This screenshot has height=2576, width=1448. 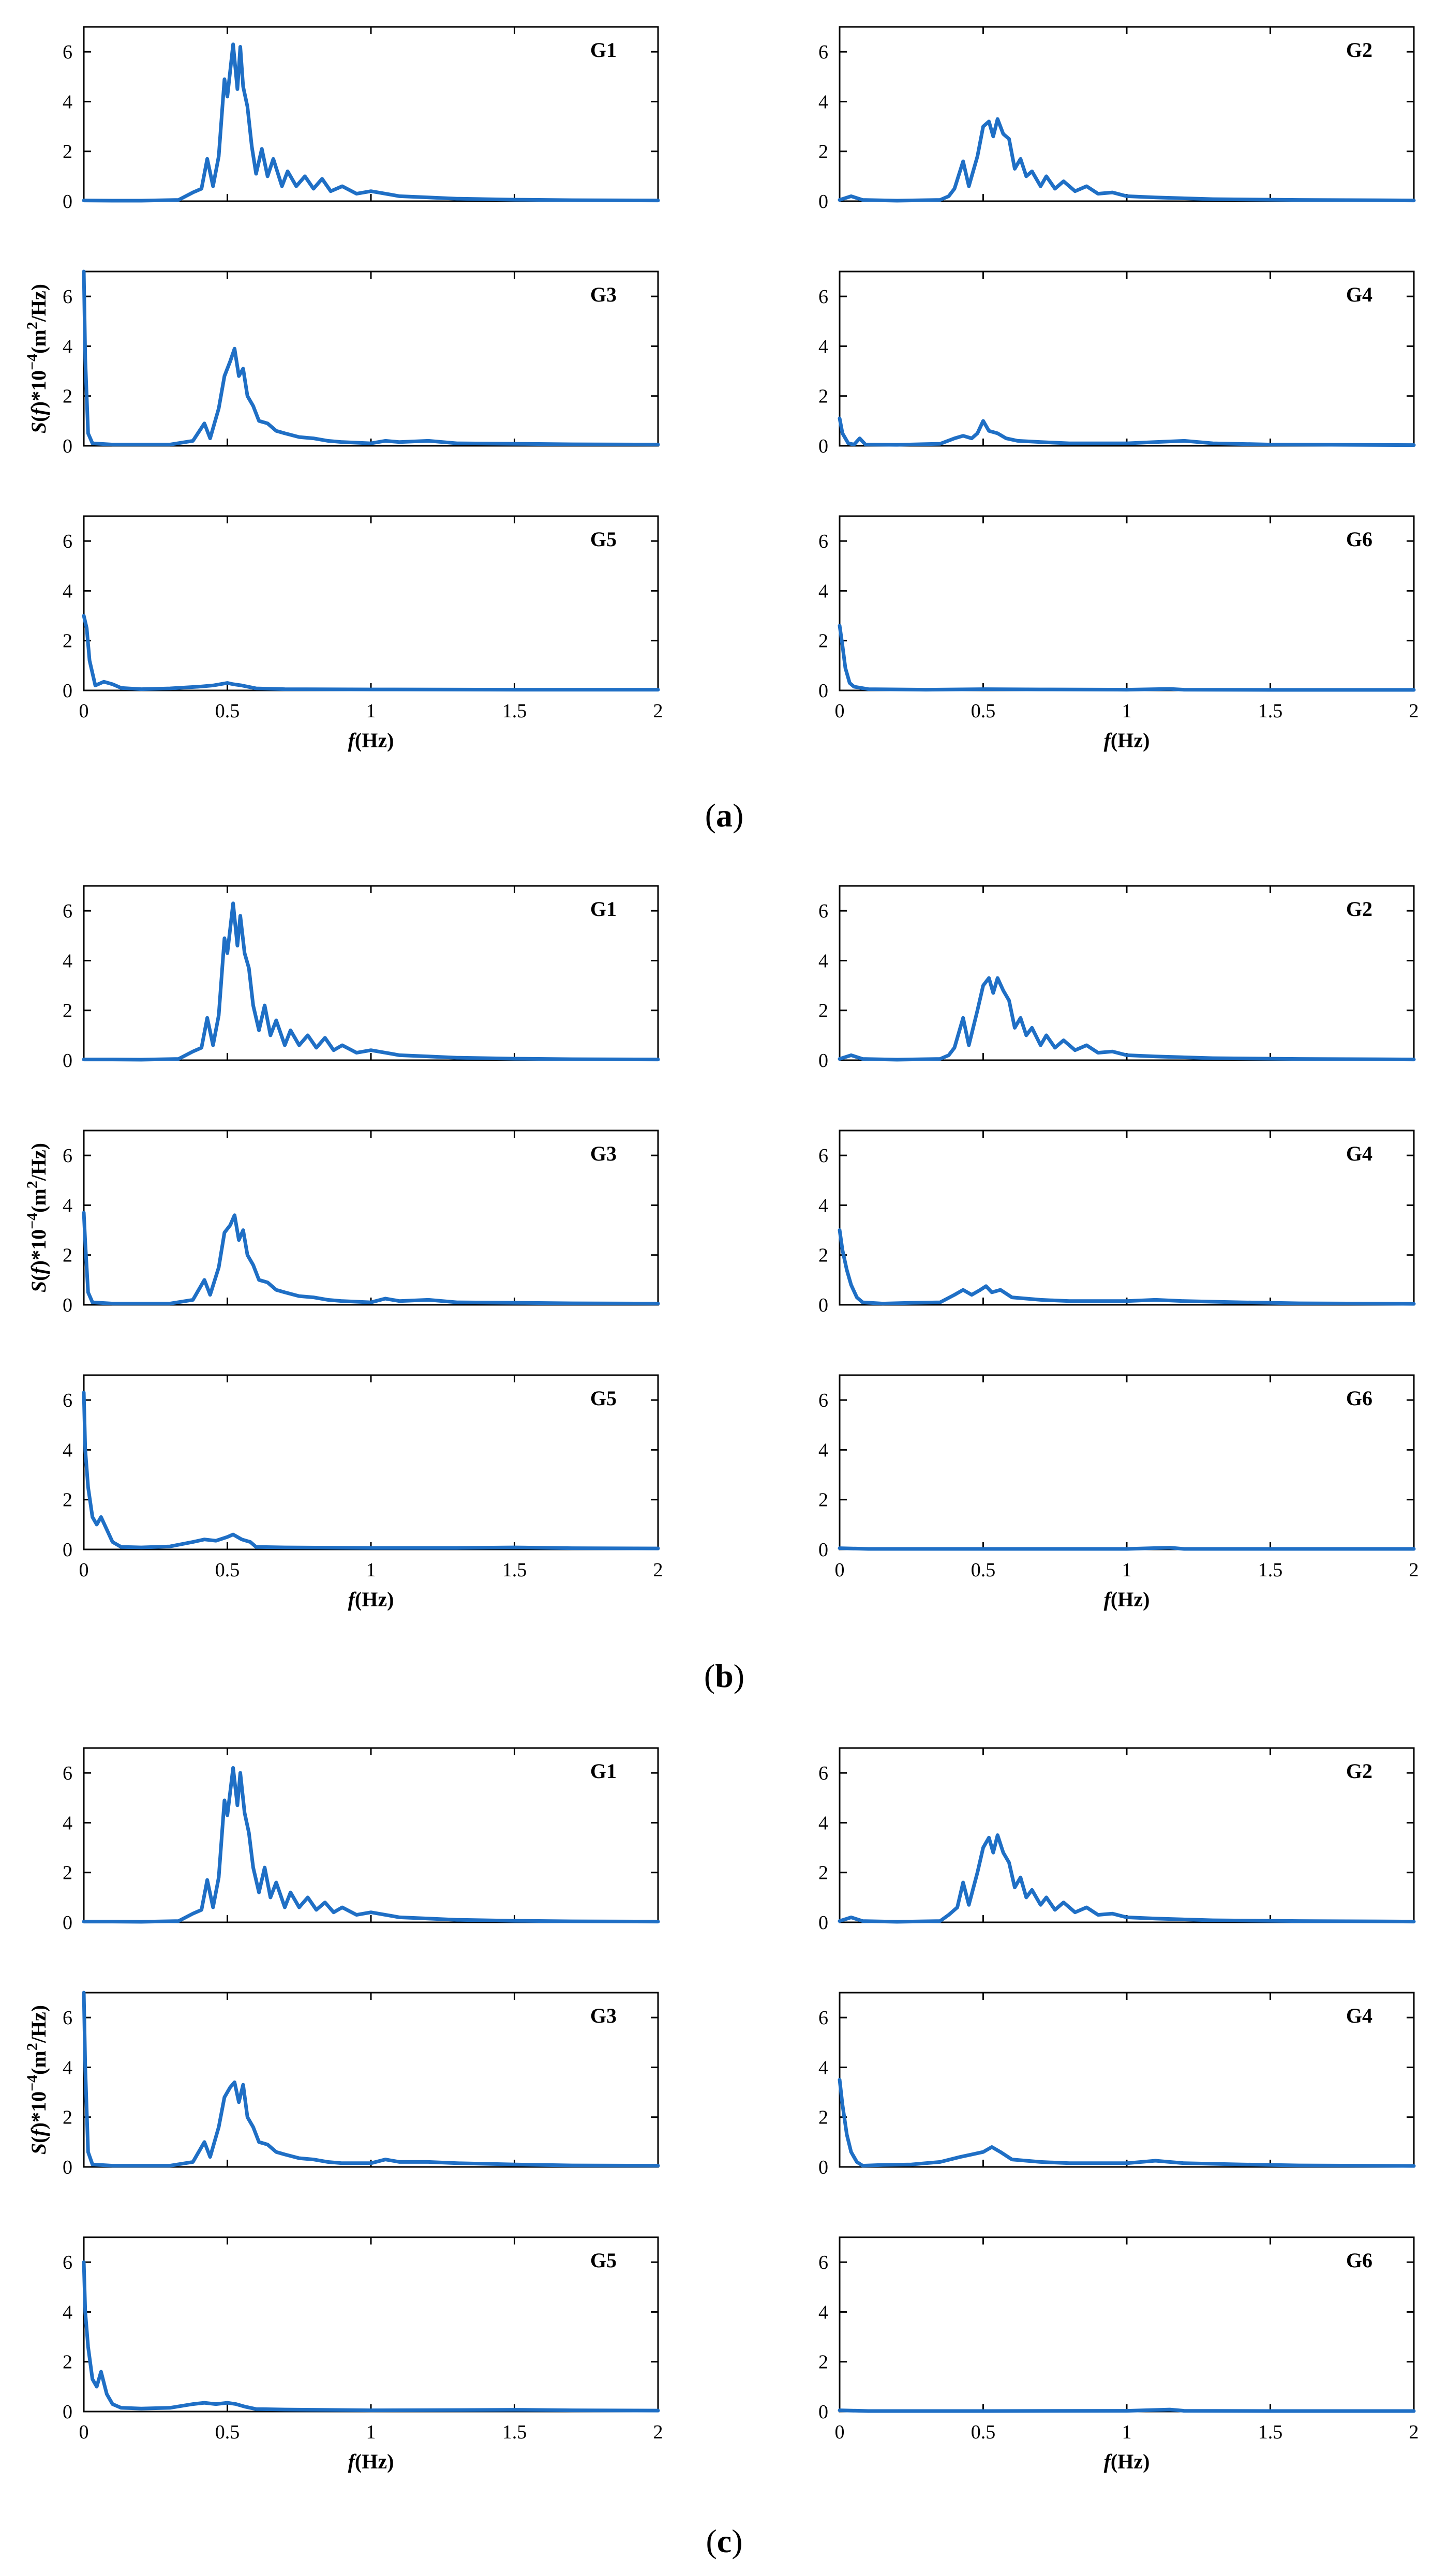 I want to click on panel-label: G3, so click(x=603, y=2015).